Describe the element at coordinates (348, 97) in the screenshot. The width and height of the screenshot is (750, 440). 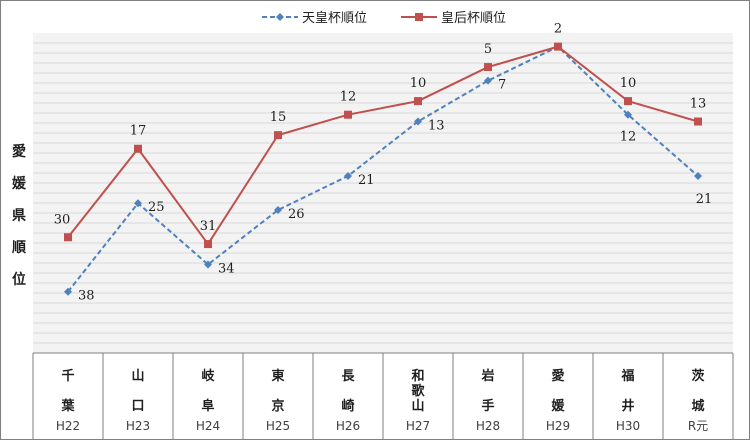
I see `data-label-2: 12` at that location.